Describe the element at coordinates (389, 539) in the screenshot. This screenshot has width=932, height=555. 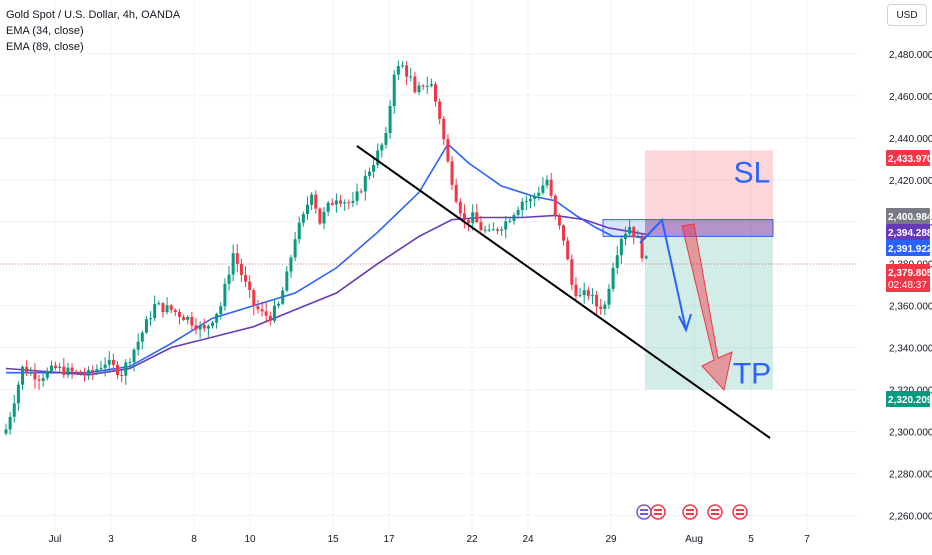
I see `time-tick-label: 17` at that location.